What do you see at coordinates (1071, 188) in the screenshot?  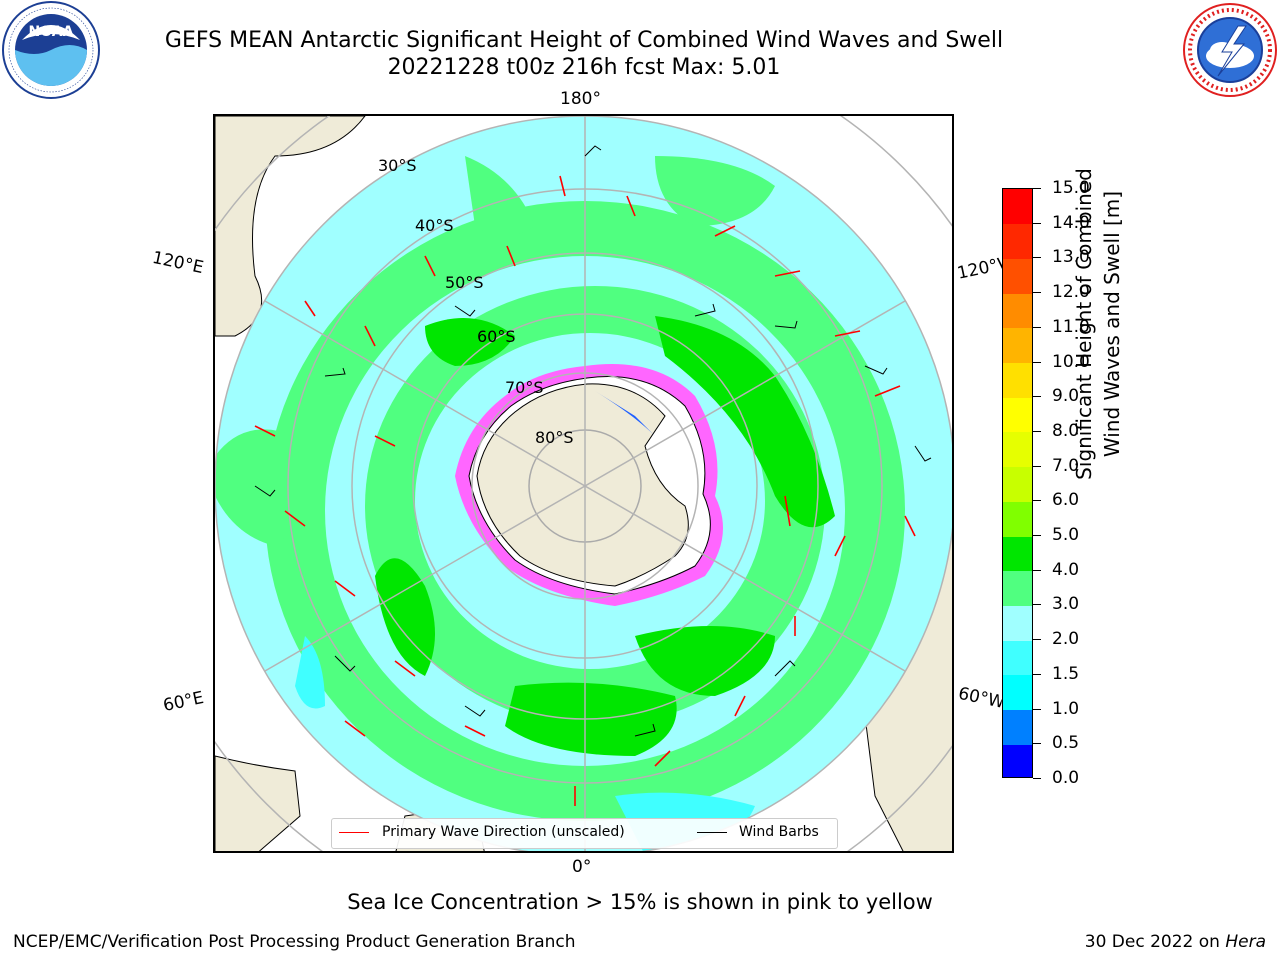 I see `colorbar-tick-label: 15.0` at bounding box center [1071, 188].